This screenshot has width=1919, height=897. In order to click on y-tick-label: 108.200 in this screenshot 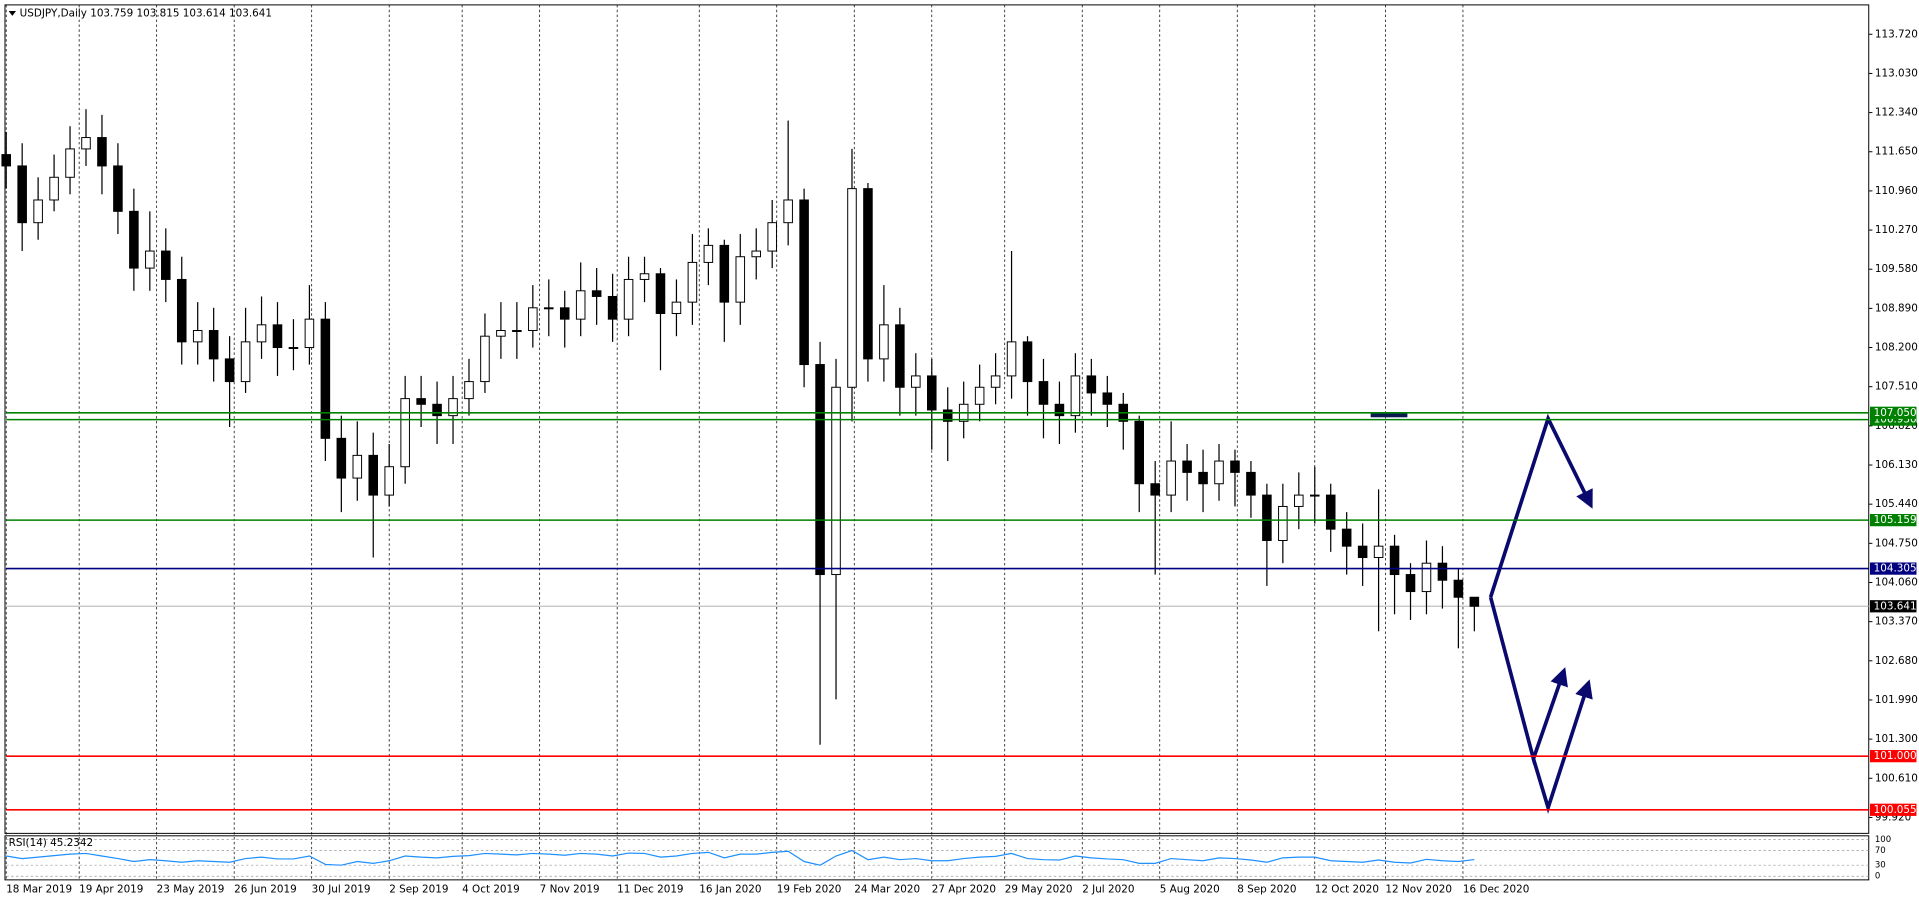, I will do `click(1896, 348)`.